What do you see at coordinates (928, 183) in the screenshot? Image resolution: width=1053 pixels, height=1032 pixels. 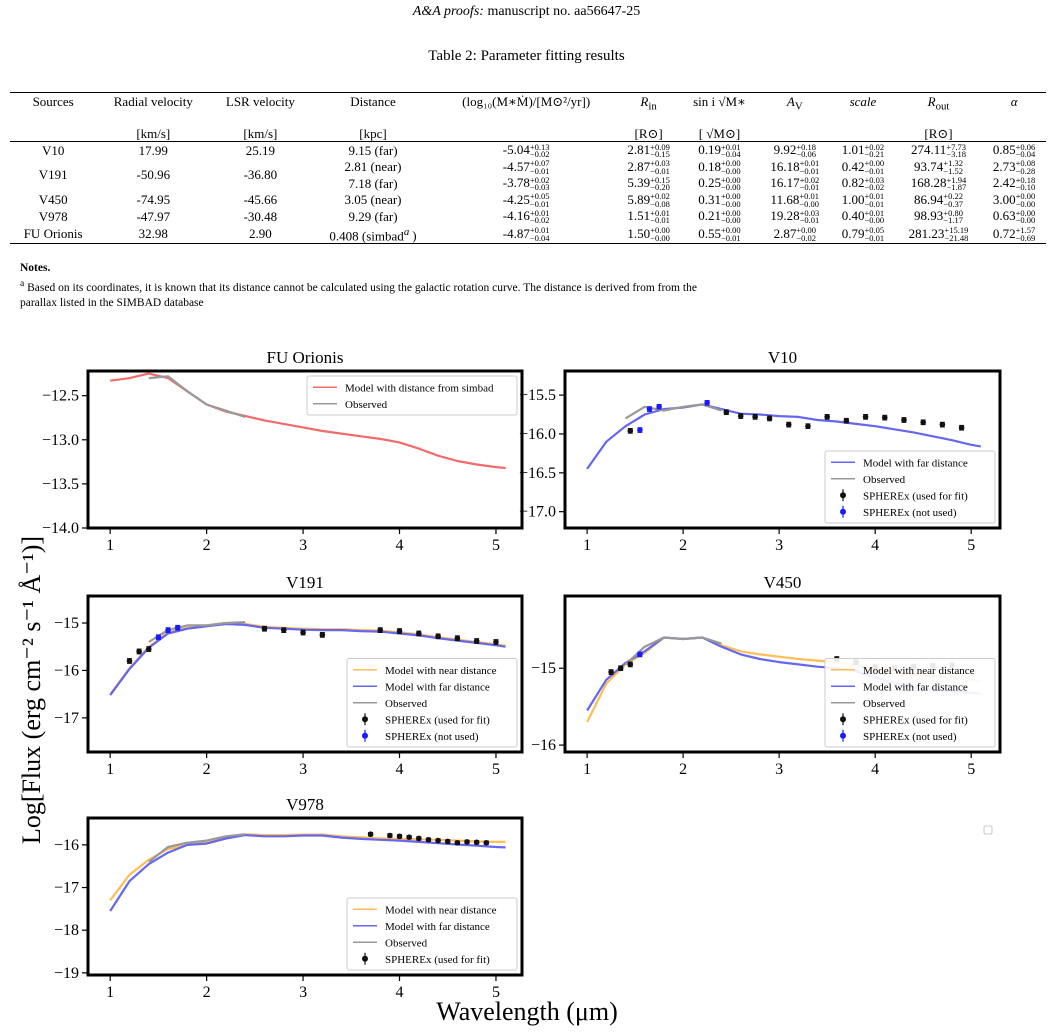 I see `parameter-value: 168.28` at bounding box center [928, 183].